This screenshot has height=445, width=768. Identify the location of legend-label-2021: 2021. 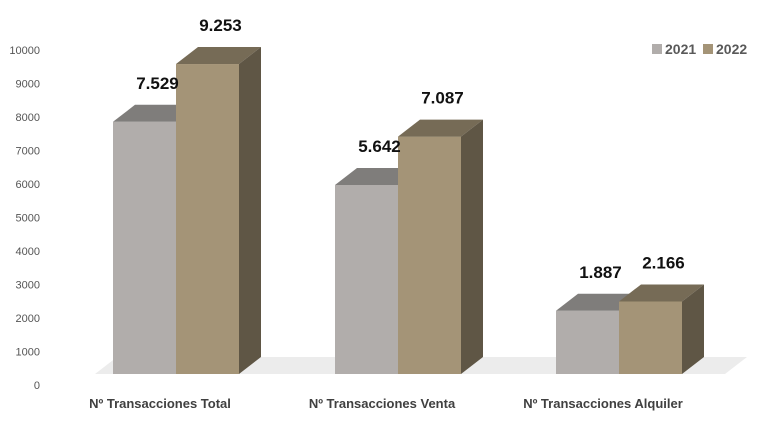
(680, 49).